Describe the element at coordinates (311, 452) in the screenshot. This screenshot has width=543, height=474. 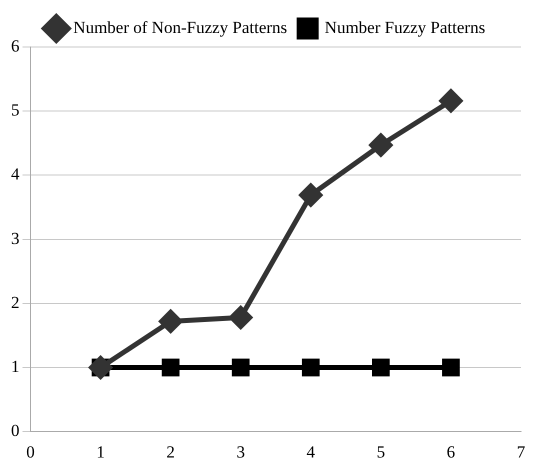
I see `x-tick-label: 4` at that location.